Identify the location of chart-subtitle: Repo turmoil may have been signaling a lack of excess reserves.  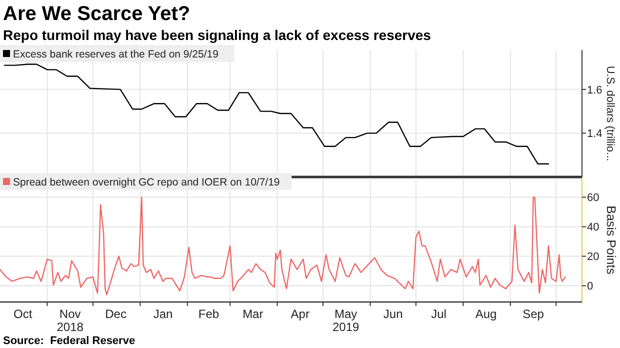
(217, 35).